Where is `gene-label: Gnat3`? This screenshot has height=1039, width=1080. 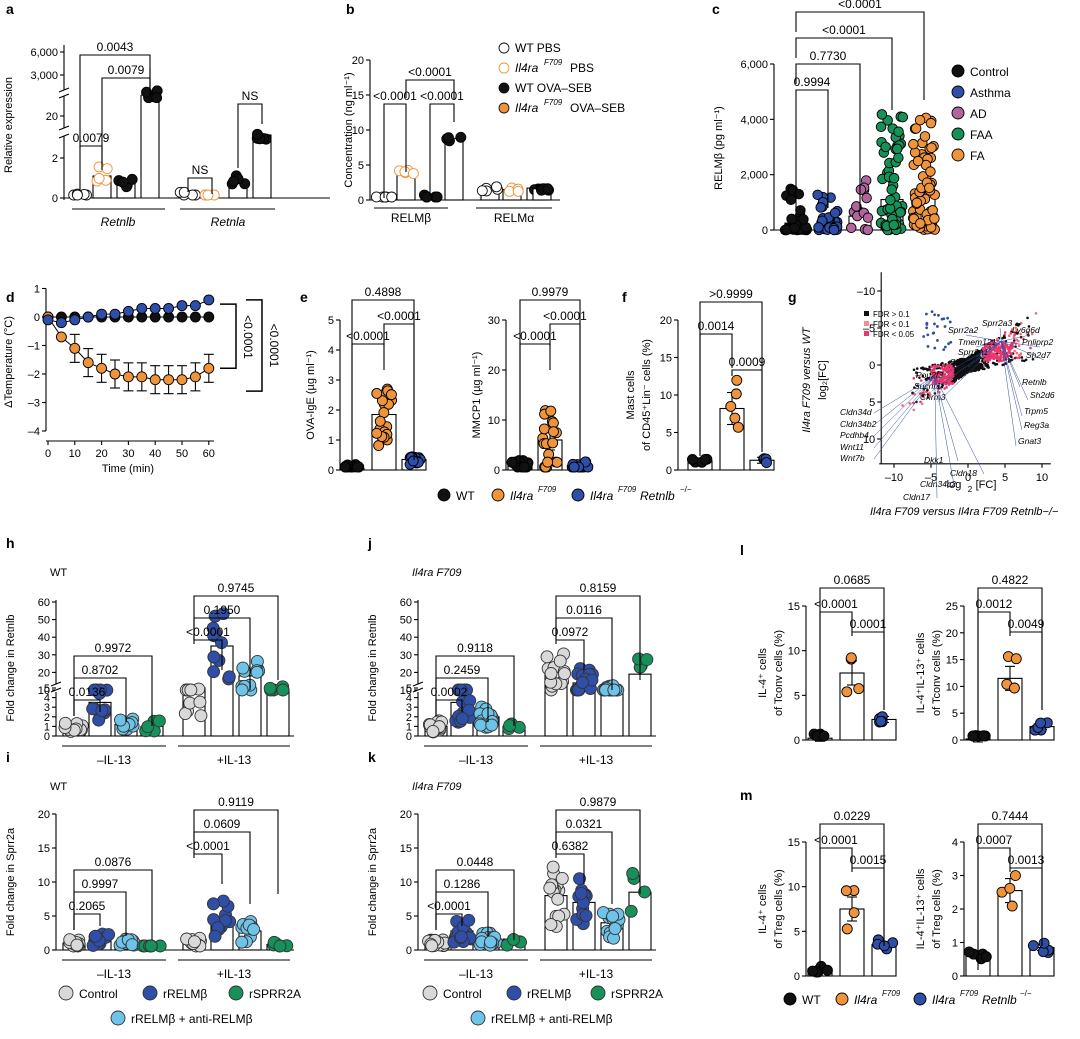
gene-label: Gnat3 is located at coordinates (1029, 441).